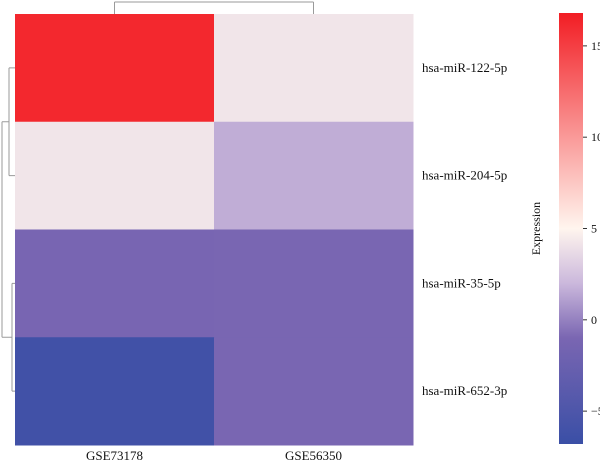  What do you see at coordinates (8, 229) in the screenshot?
I see `row-dendrogram` at bounding box center [8, 229].